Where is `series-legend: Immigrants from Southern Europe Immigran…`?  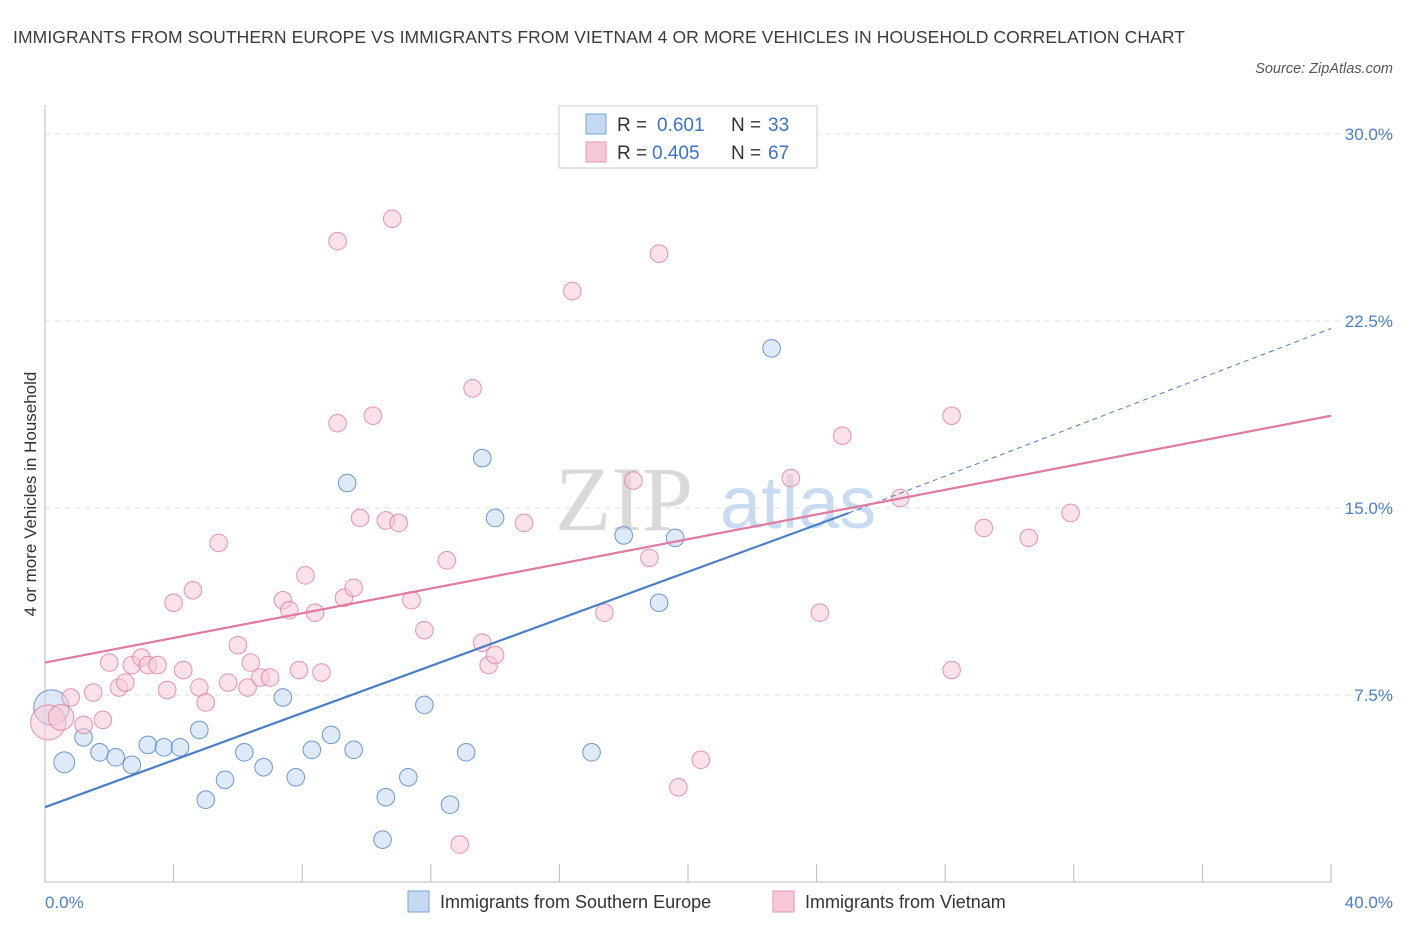
series-legend: Immigrants from Southern Europe Immigran… is located at coordinates (706, 901).